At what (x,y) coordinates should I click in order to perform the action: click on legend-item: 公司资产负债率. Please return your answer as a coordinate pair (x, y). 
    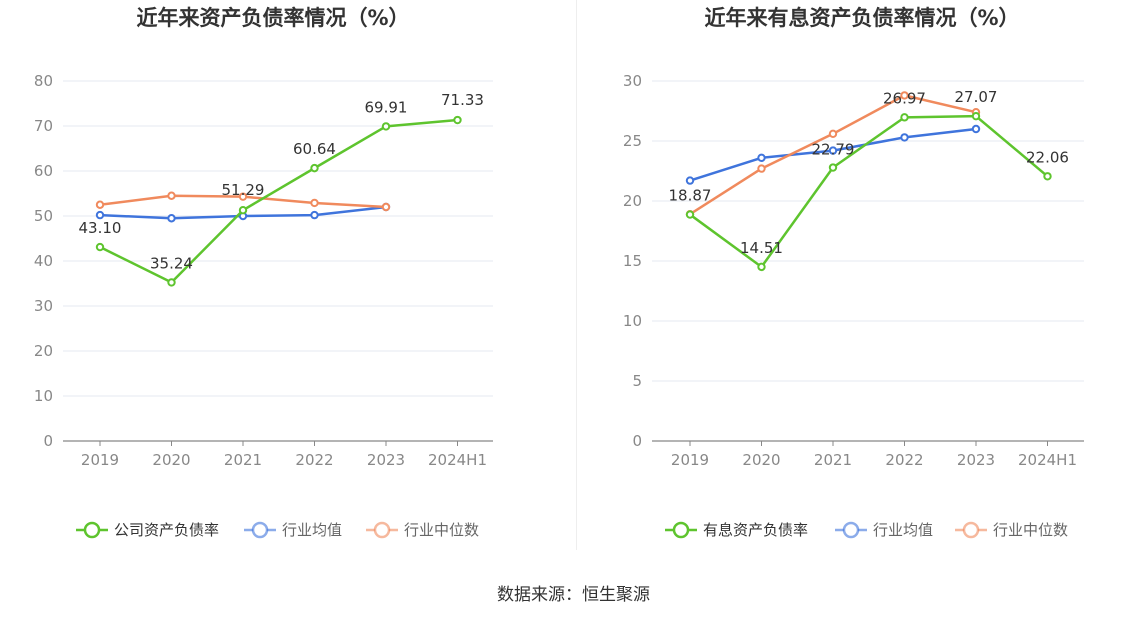
    Looking at the image, I should click on (147, 530).